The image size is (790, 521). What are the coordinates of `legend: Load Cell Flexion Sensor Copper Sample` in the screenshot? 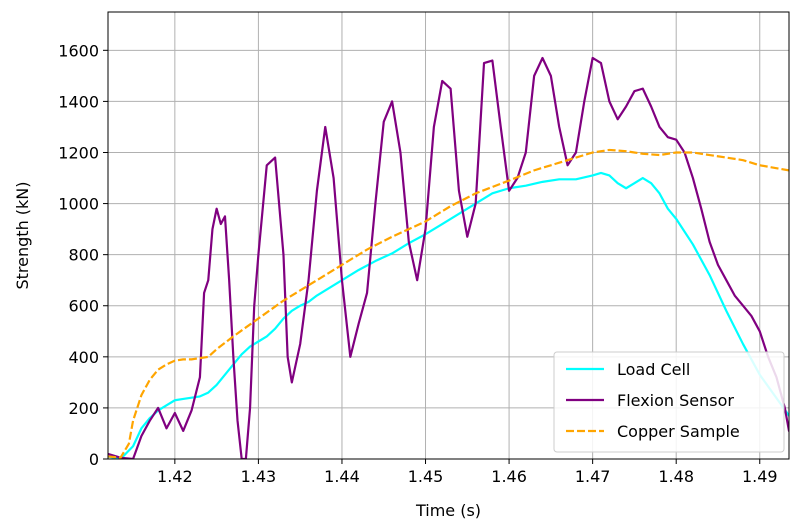 It's located at (669, 402).